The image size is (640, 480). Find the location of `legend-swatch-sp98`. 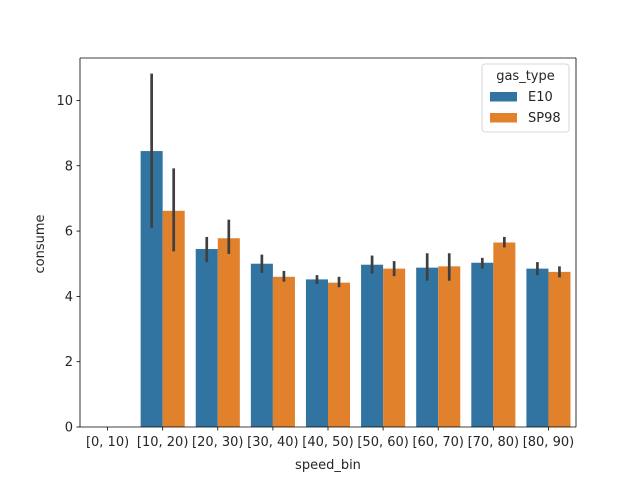

legend-swatch-sp98 is located at coordinates (503, 118).